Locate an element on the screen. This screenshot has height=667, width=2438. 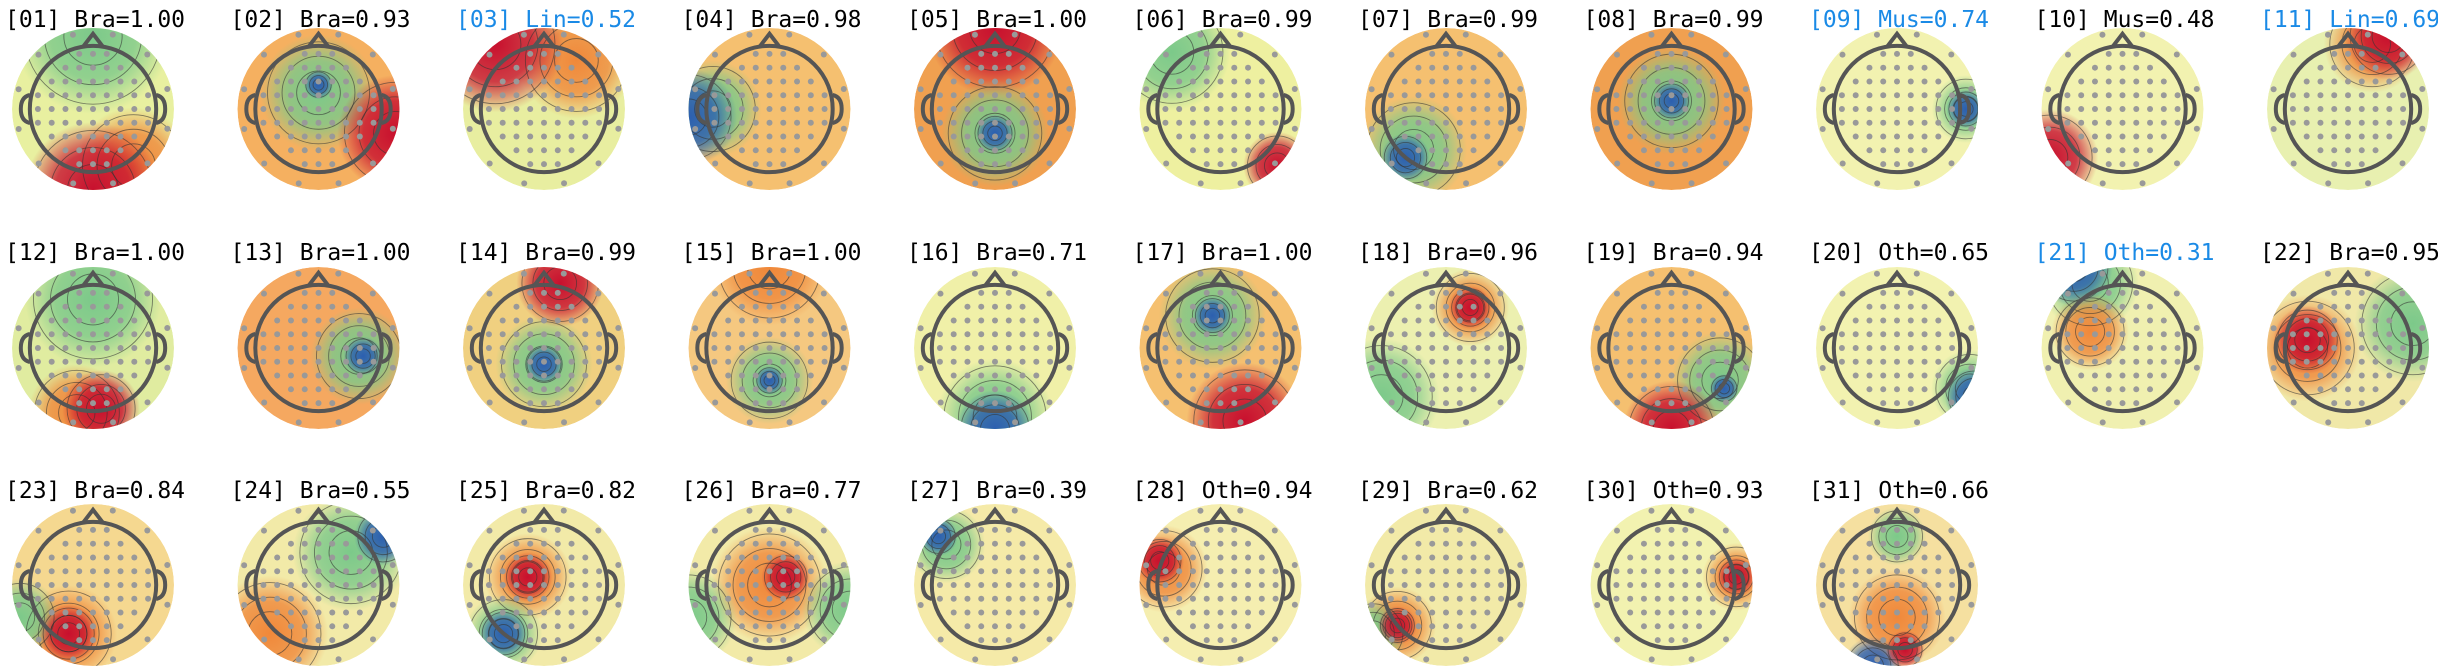
ear is located at coordinates (701, 109).